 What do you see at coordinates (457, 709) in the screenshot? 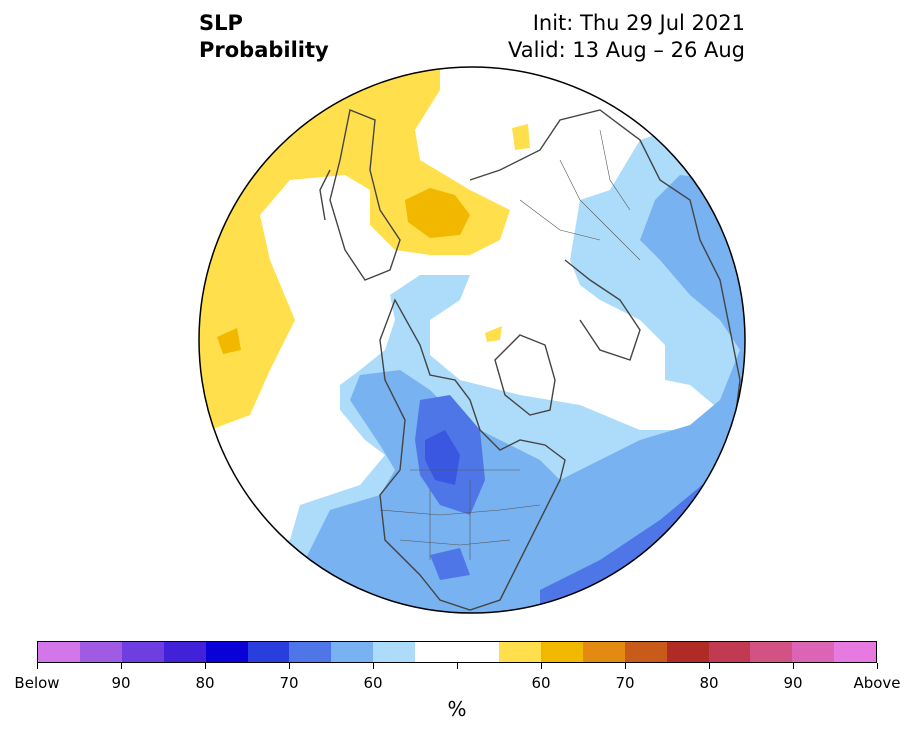
I see `colorbar-unit: %` at bounding box center [457, 709].